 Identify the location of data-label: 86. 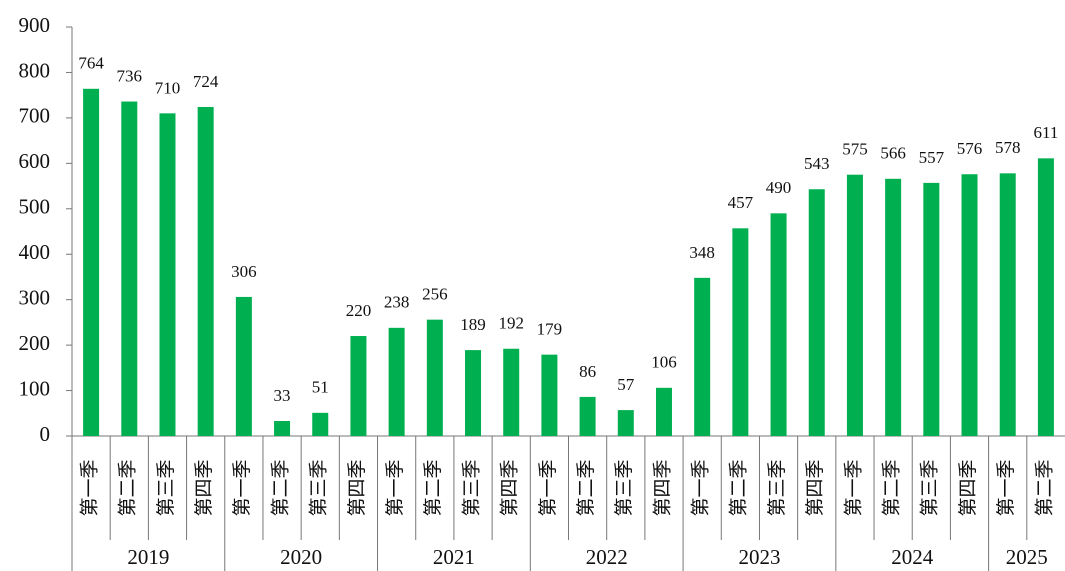
(587, 371).